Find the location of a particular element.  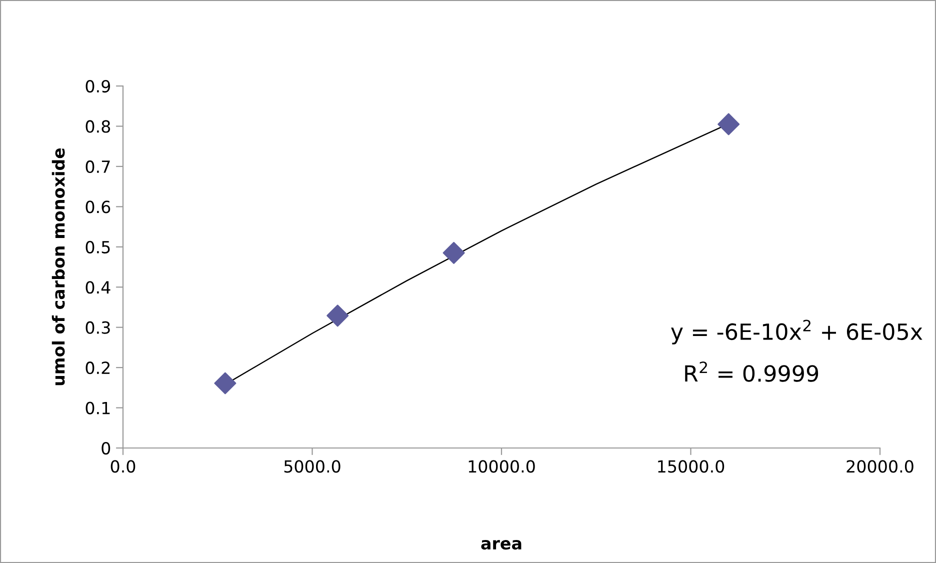

annotation: y = -6E-10x$^{2}$ + 6E-05x is located at coordinates (796, 332).